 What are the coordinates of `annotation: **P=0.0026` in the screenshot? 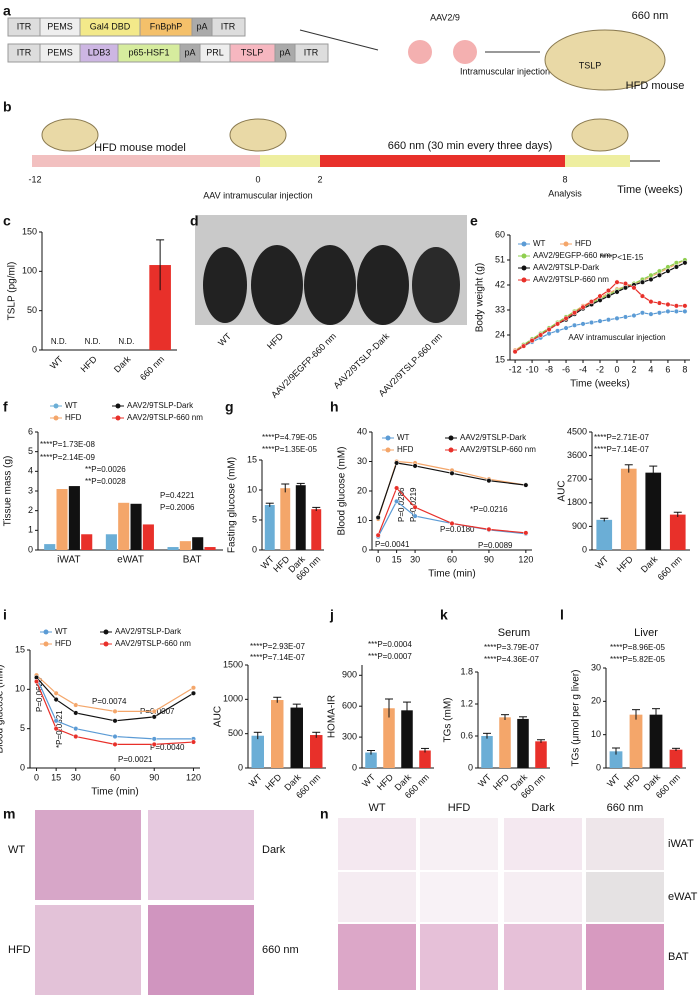 It's located at (105, 469).